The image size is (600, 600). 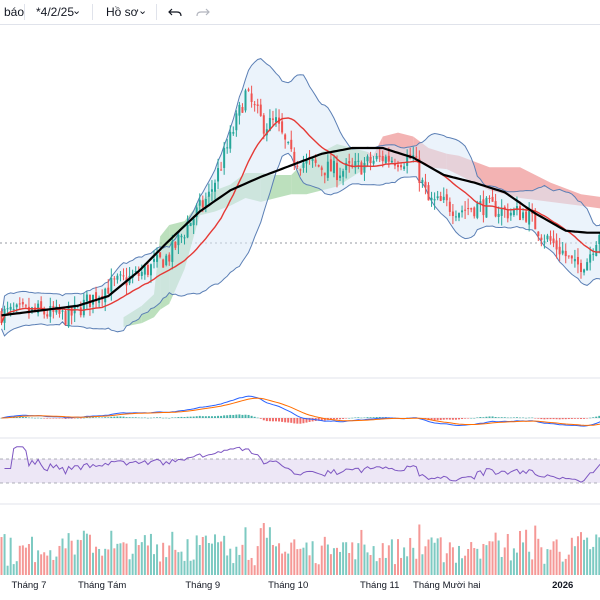 What do you see at coordinates (175, 12) in the screenshot?
I see `undo-icon` at bounding box center [175, 12].